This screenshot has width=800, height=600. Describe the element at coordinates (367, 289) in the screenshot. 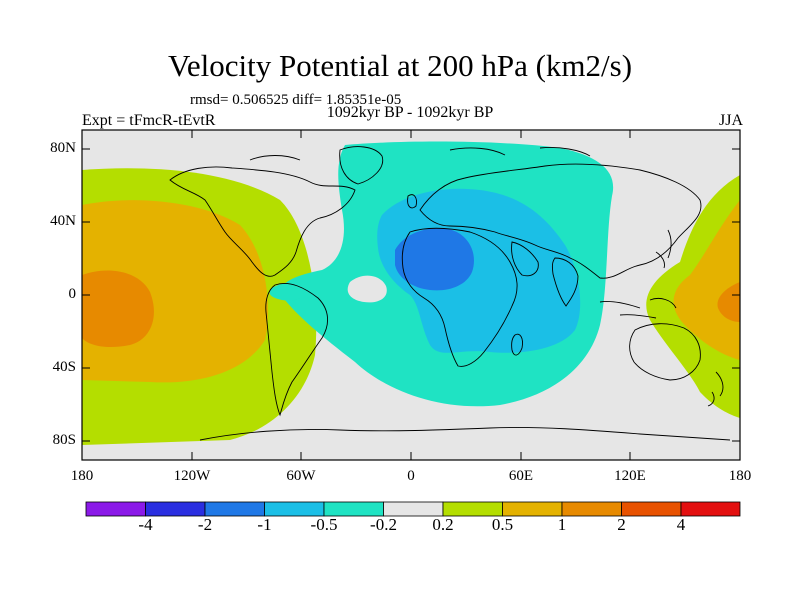

I see `atlantic-gap` at that location.